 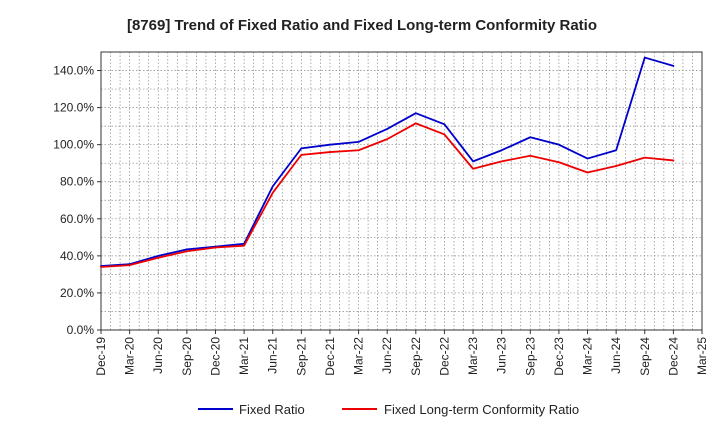 I want to click on x-tick-label: Jun-23, so click(x=502, y=355).